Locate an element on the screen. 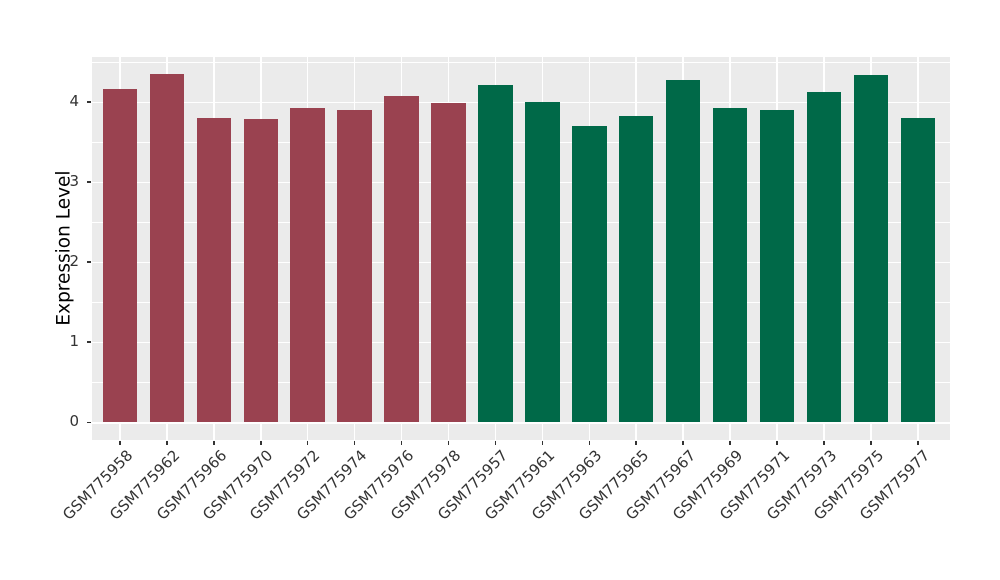 This screenshot has height=580, width=1000. y-tick-label: 3 is located at coordinates (74, 180).